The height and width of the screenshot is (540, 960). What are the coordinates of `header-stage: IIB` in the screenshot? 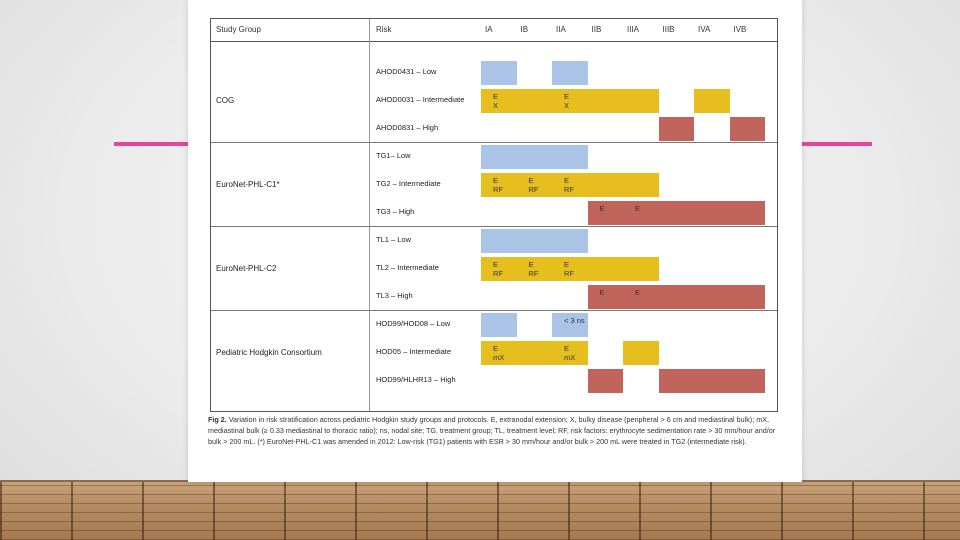 It's located at (596, 29).